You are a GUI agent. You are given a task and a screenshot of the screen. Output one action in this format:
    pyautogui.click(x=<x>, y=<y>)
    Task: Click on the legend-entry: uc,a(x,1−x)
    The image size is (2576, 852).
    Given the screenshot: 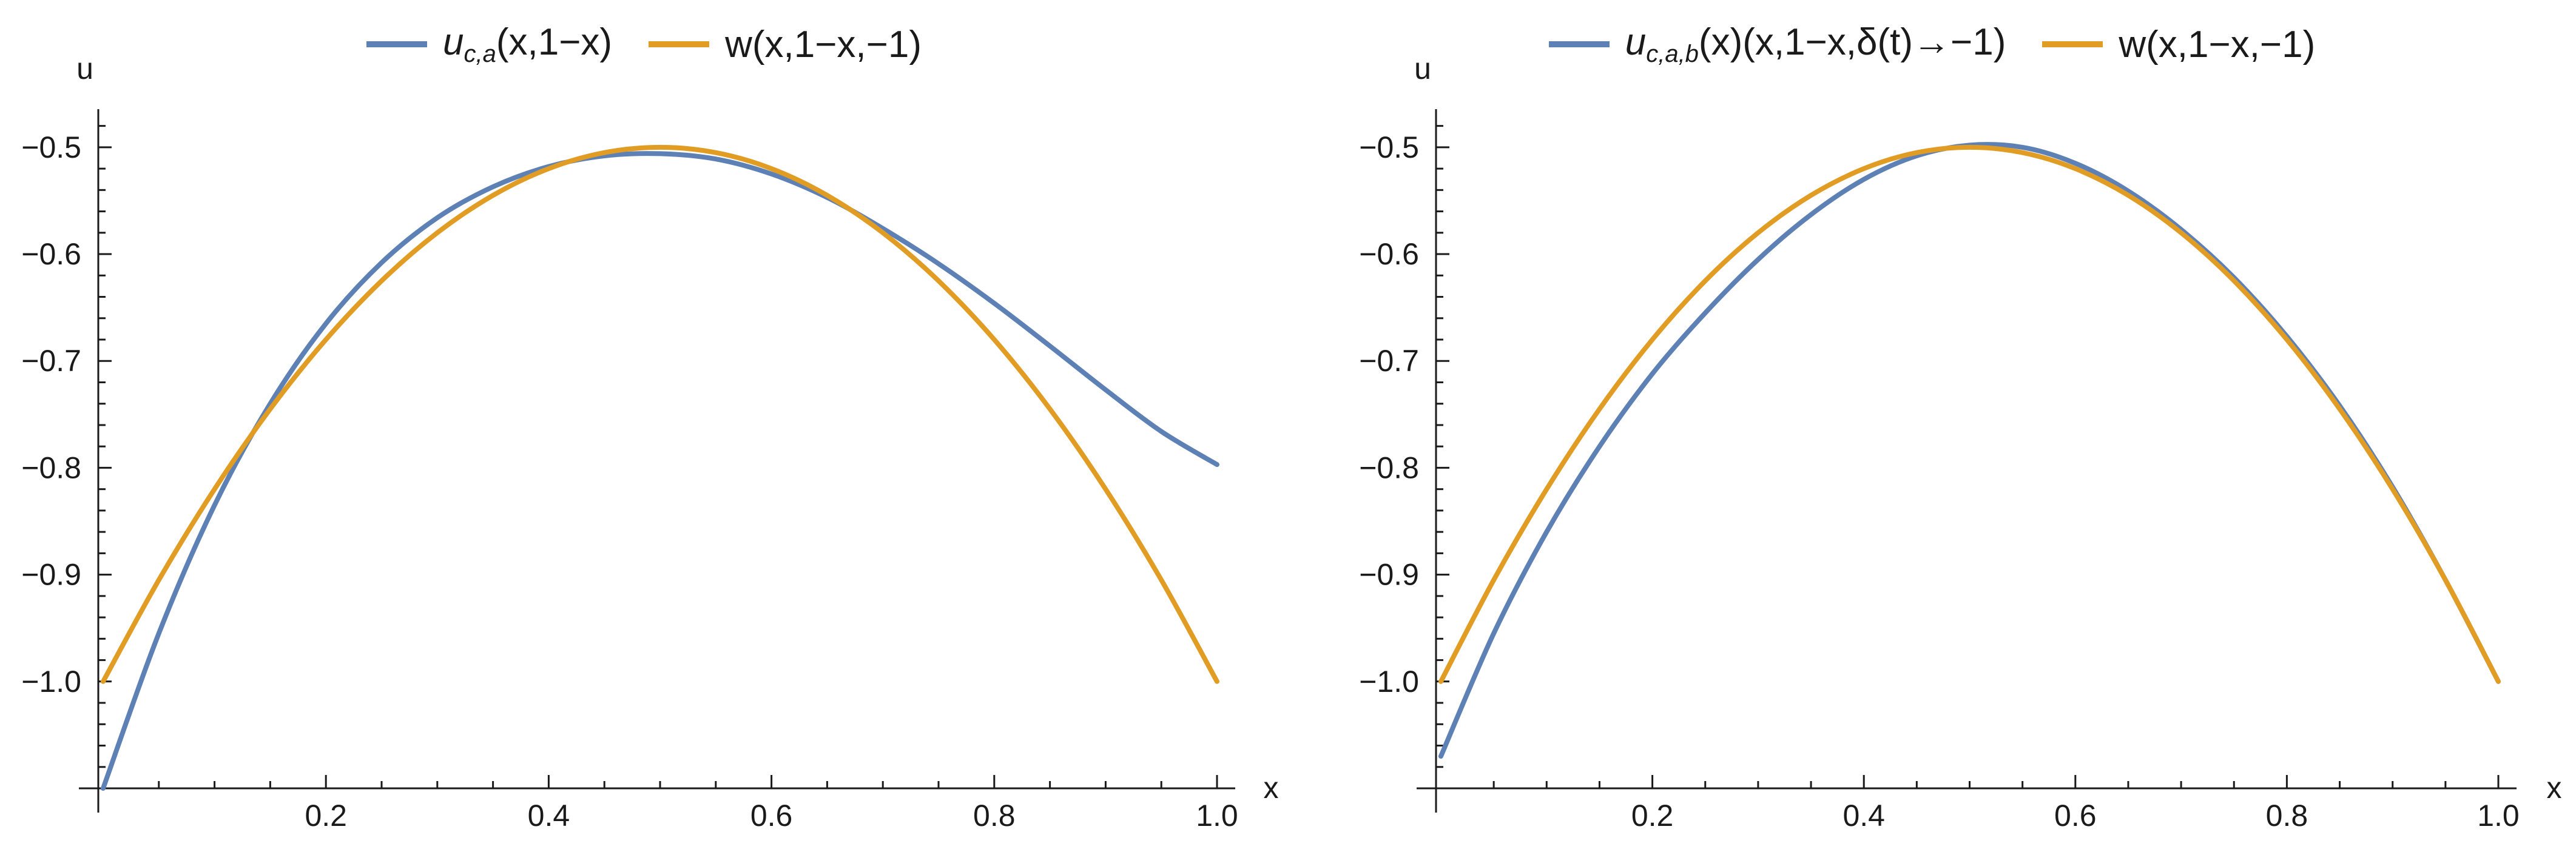 What is the action you would take?
    pyautogui.click(x=489, y=44)
    